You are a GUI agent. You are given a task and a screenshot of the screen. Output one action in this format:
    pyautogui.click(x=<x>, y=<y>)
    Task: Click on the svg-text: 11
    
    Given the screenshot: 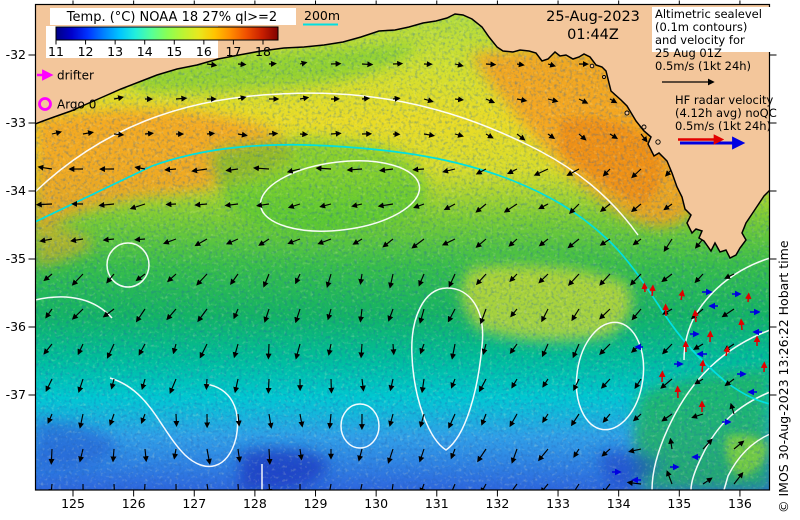 What is the action you would take?
    pyautogui.click(x=56, y=51)
    